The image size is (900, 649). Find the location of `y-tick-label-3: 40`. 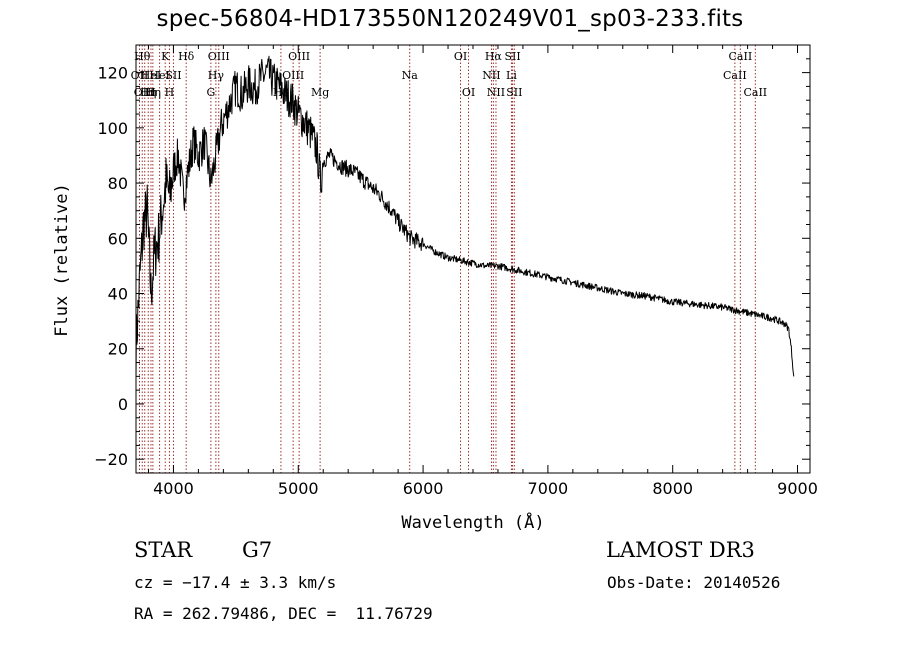

y-tick-label-3: 40 is located at coordinates (118, 294).